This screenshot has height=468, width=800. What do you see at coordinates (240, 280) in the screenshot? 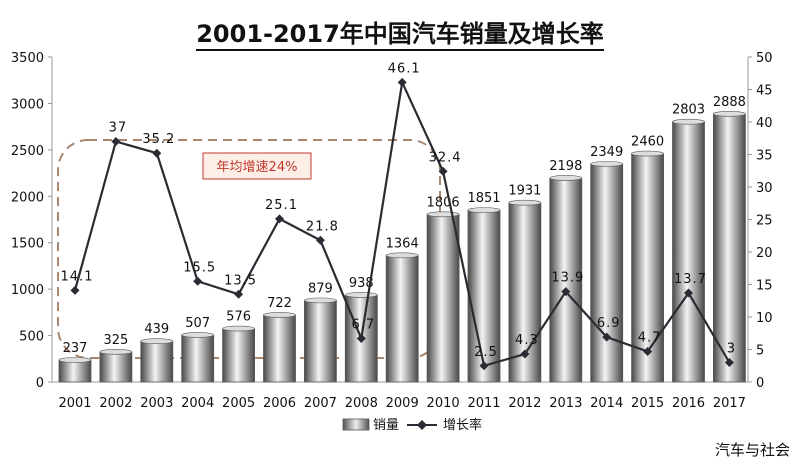
I see `growth-value-label: 13.5` at bounding box center [240, 280].